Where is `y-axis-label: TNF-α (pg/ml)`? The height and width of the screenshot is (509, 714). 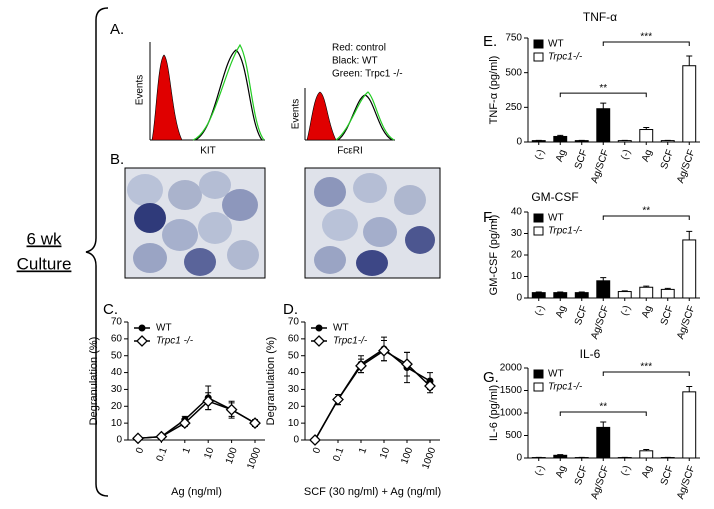
y-axis-label: TNF-α (pg/ml) is located at coordinates (494, 90).